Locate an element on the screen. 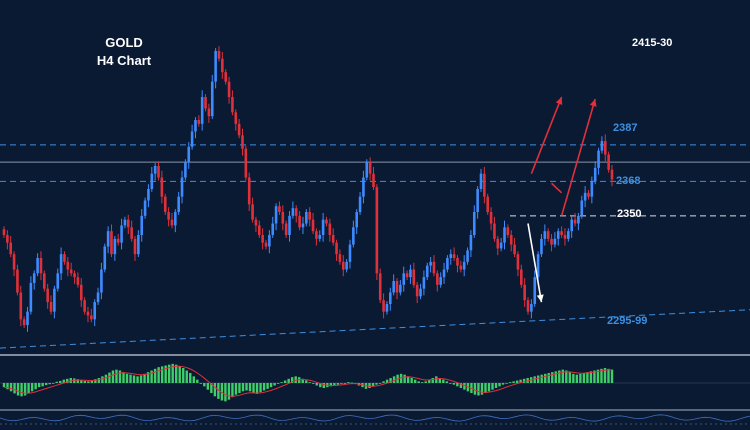 The height and width of the screenshot is (430, 750). projection-arrow-line is located at coordinates (546, 135).